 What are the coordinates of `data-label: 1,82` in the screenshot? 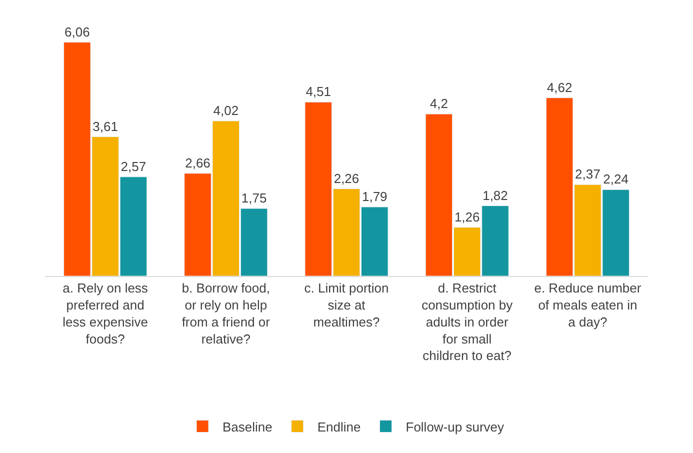 It's located at (495, 195).